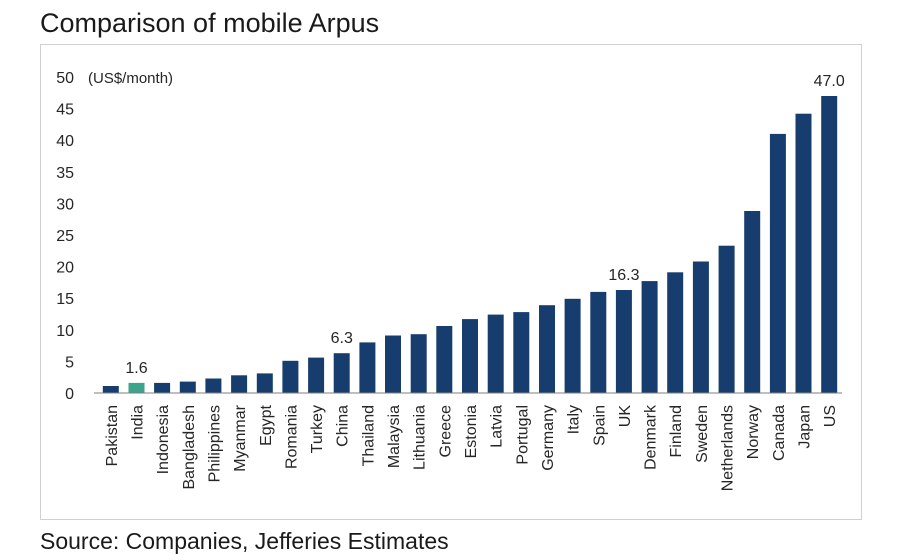  I want to click on chart-title: Comparison of mobile Arpus, so click(210, 23).